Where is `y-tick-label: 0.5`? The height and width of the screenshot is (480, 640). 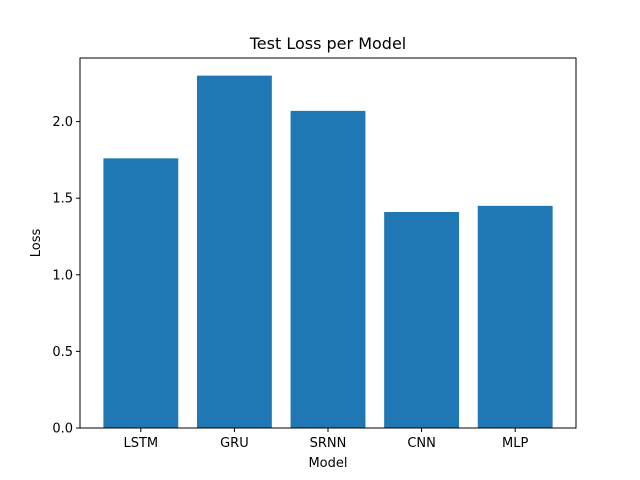
y-tick-label: 0.5 is located at coordinates (62, 352).